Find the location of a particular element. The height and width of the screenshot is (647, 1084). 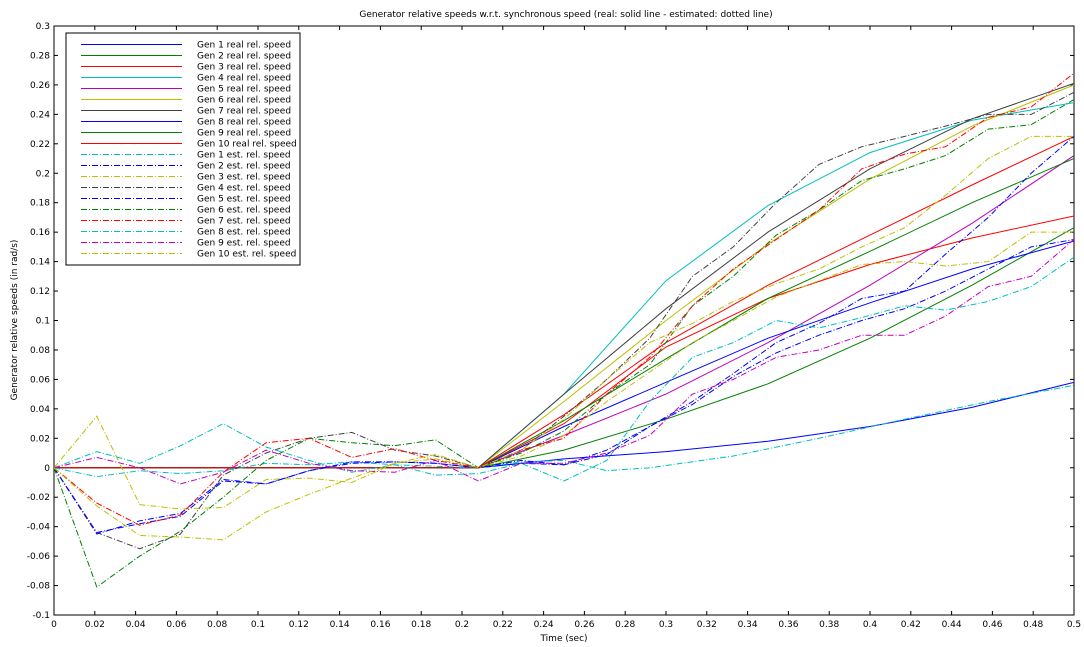

x-tick-label: 0.46 is located at coordinates (992, 625).